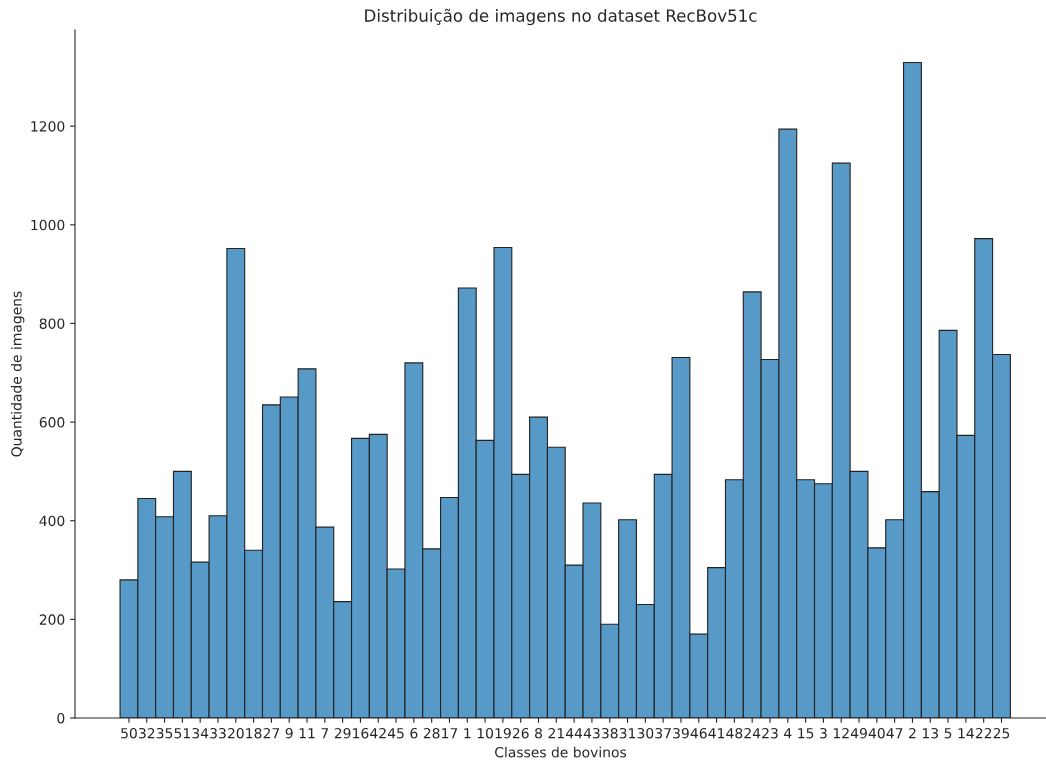  What do you see at coordinates (61, 718) in the screenshot?
I see `y-tick-label: 0` at bounding box center [61, 718].